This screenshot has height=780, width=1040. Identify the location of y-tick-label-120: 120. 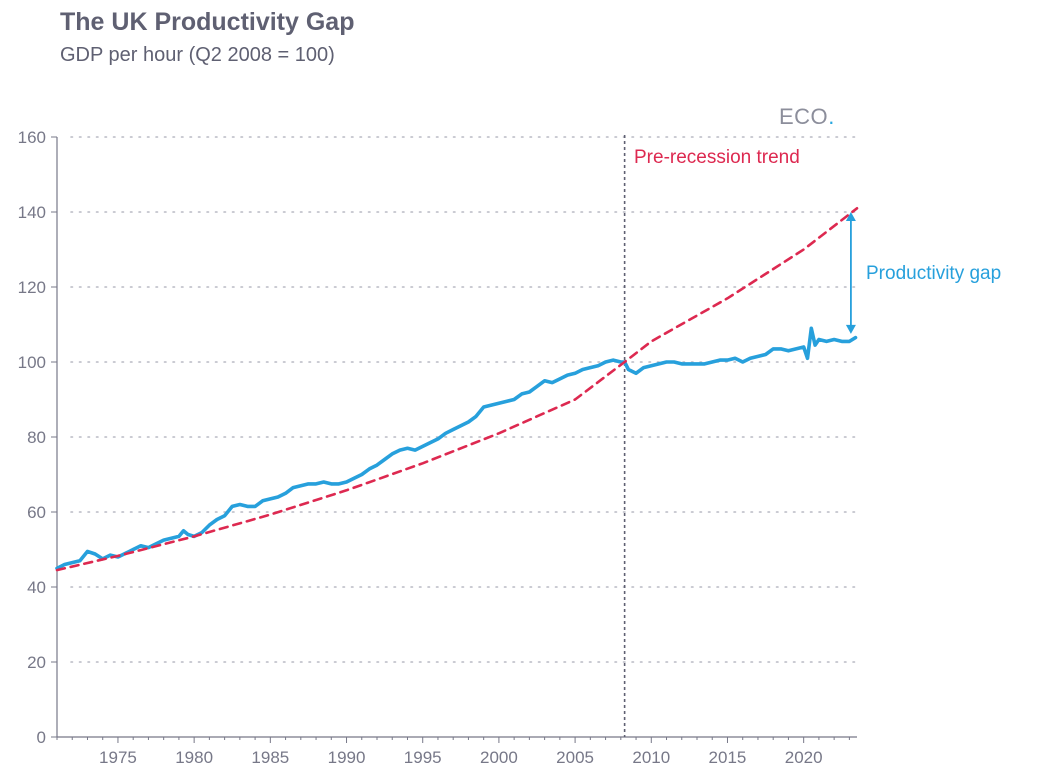
(32, 287).